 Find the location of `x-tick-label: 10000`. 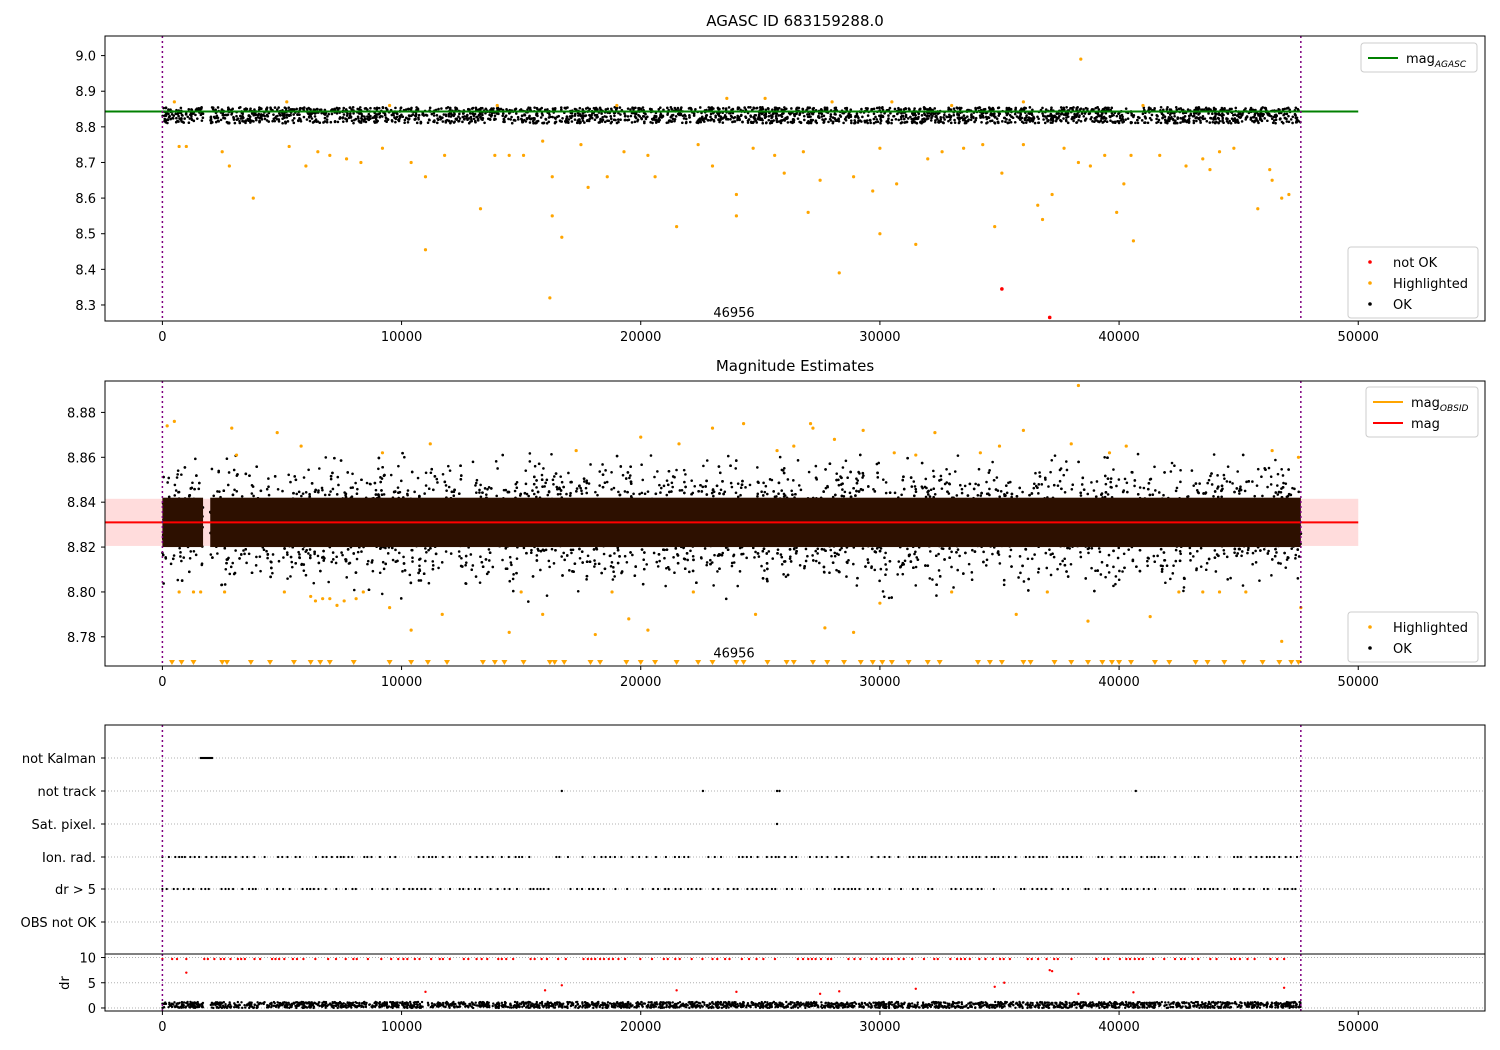

x-tick-label: 10000 is located at coordinates (401, 337).